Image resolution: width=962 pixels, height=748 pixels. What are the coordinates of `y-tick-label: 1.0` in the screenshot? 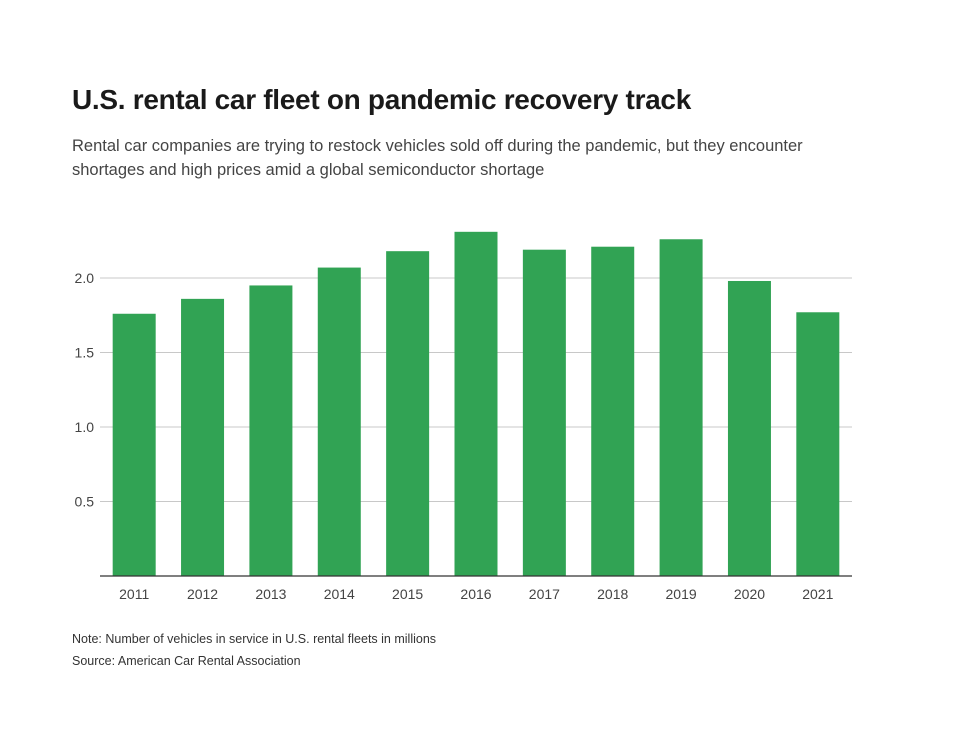 It's located at (85, 427).